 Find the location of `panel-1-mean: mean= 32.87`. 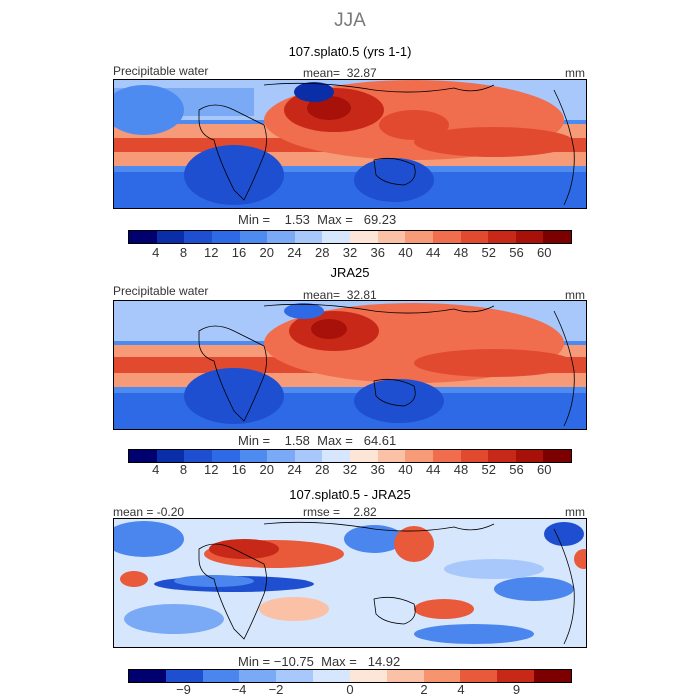

panel-1-mean: mean= 32.87 is located at coordinates (340, 73).